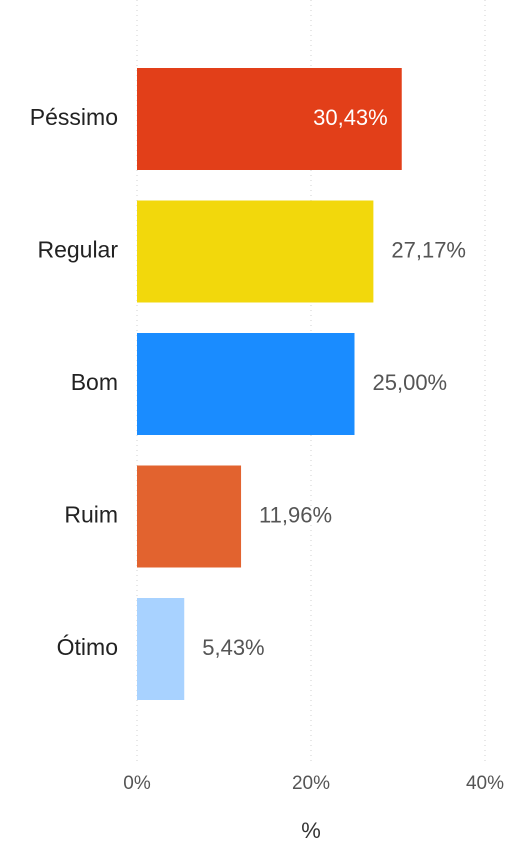 The height and width of the screenshot is (844, 508). I want to click on value-label: 27,17%, so click(428, 249).